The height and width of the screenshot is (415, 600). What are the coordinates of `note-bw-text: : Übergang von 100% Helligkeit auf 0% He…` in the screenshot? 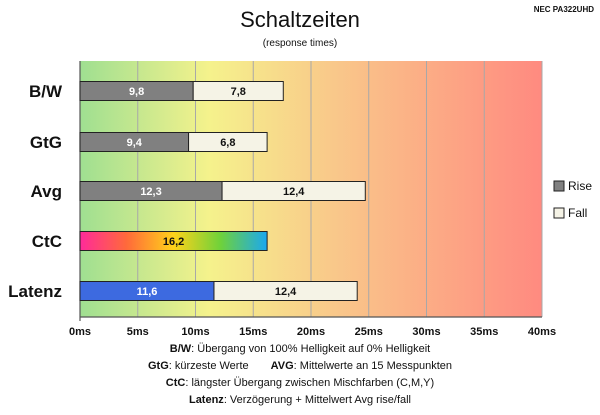 It's located at (310, 349).